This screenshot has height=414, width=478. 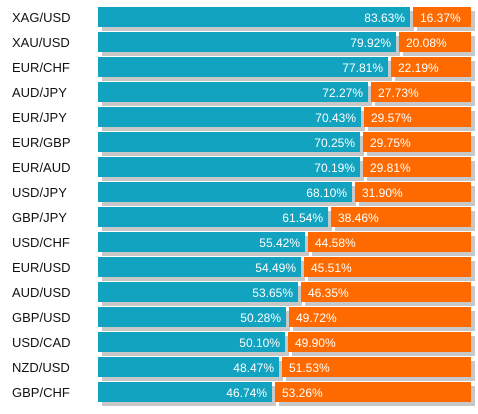 What do you see at coordinates (379, 342) in the screenshot?
I see `bar-short-usd-cad` at bounding box center [379, 342].